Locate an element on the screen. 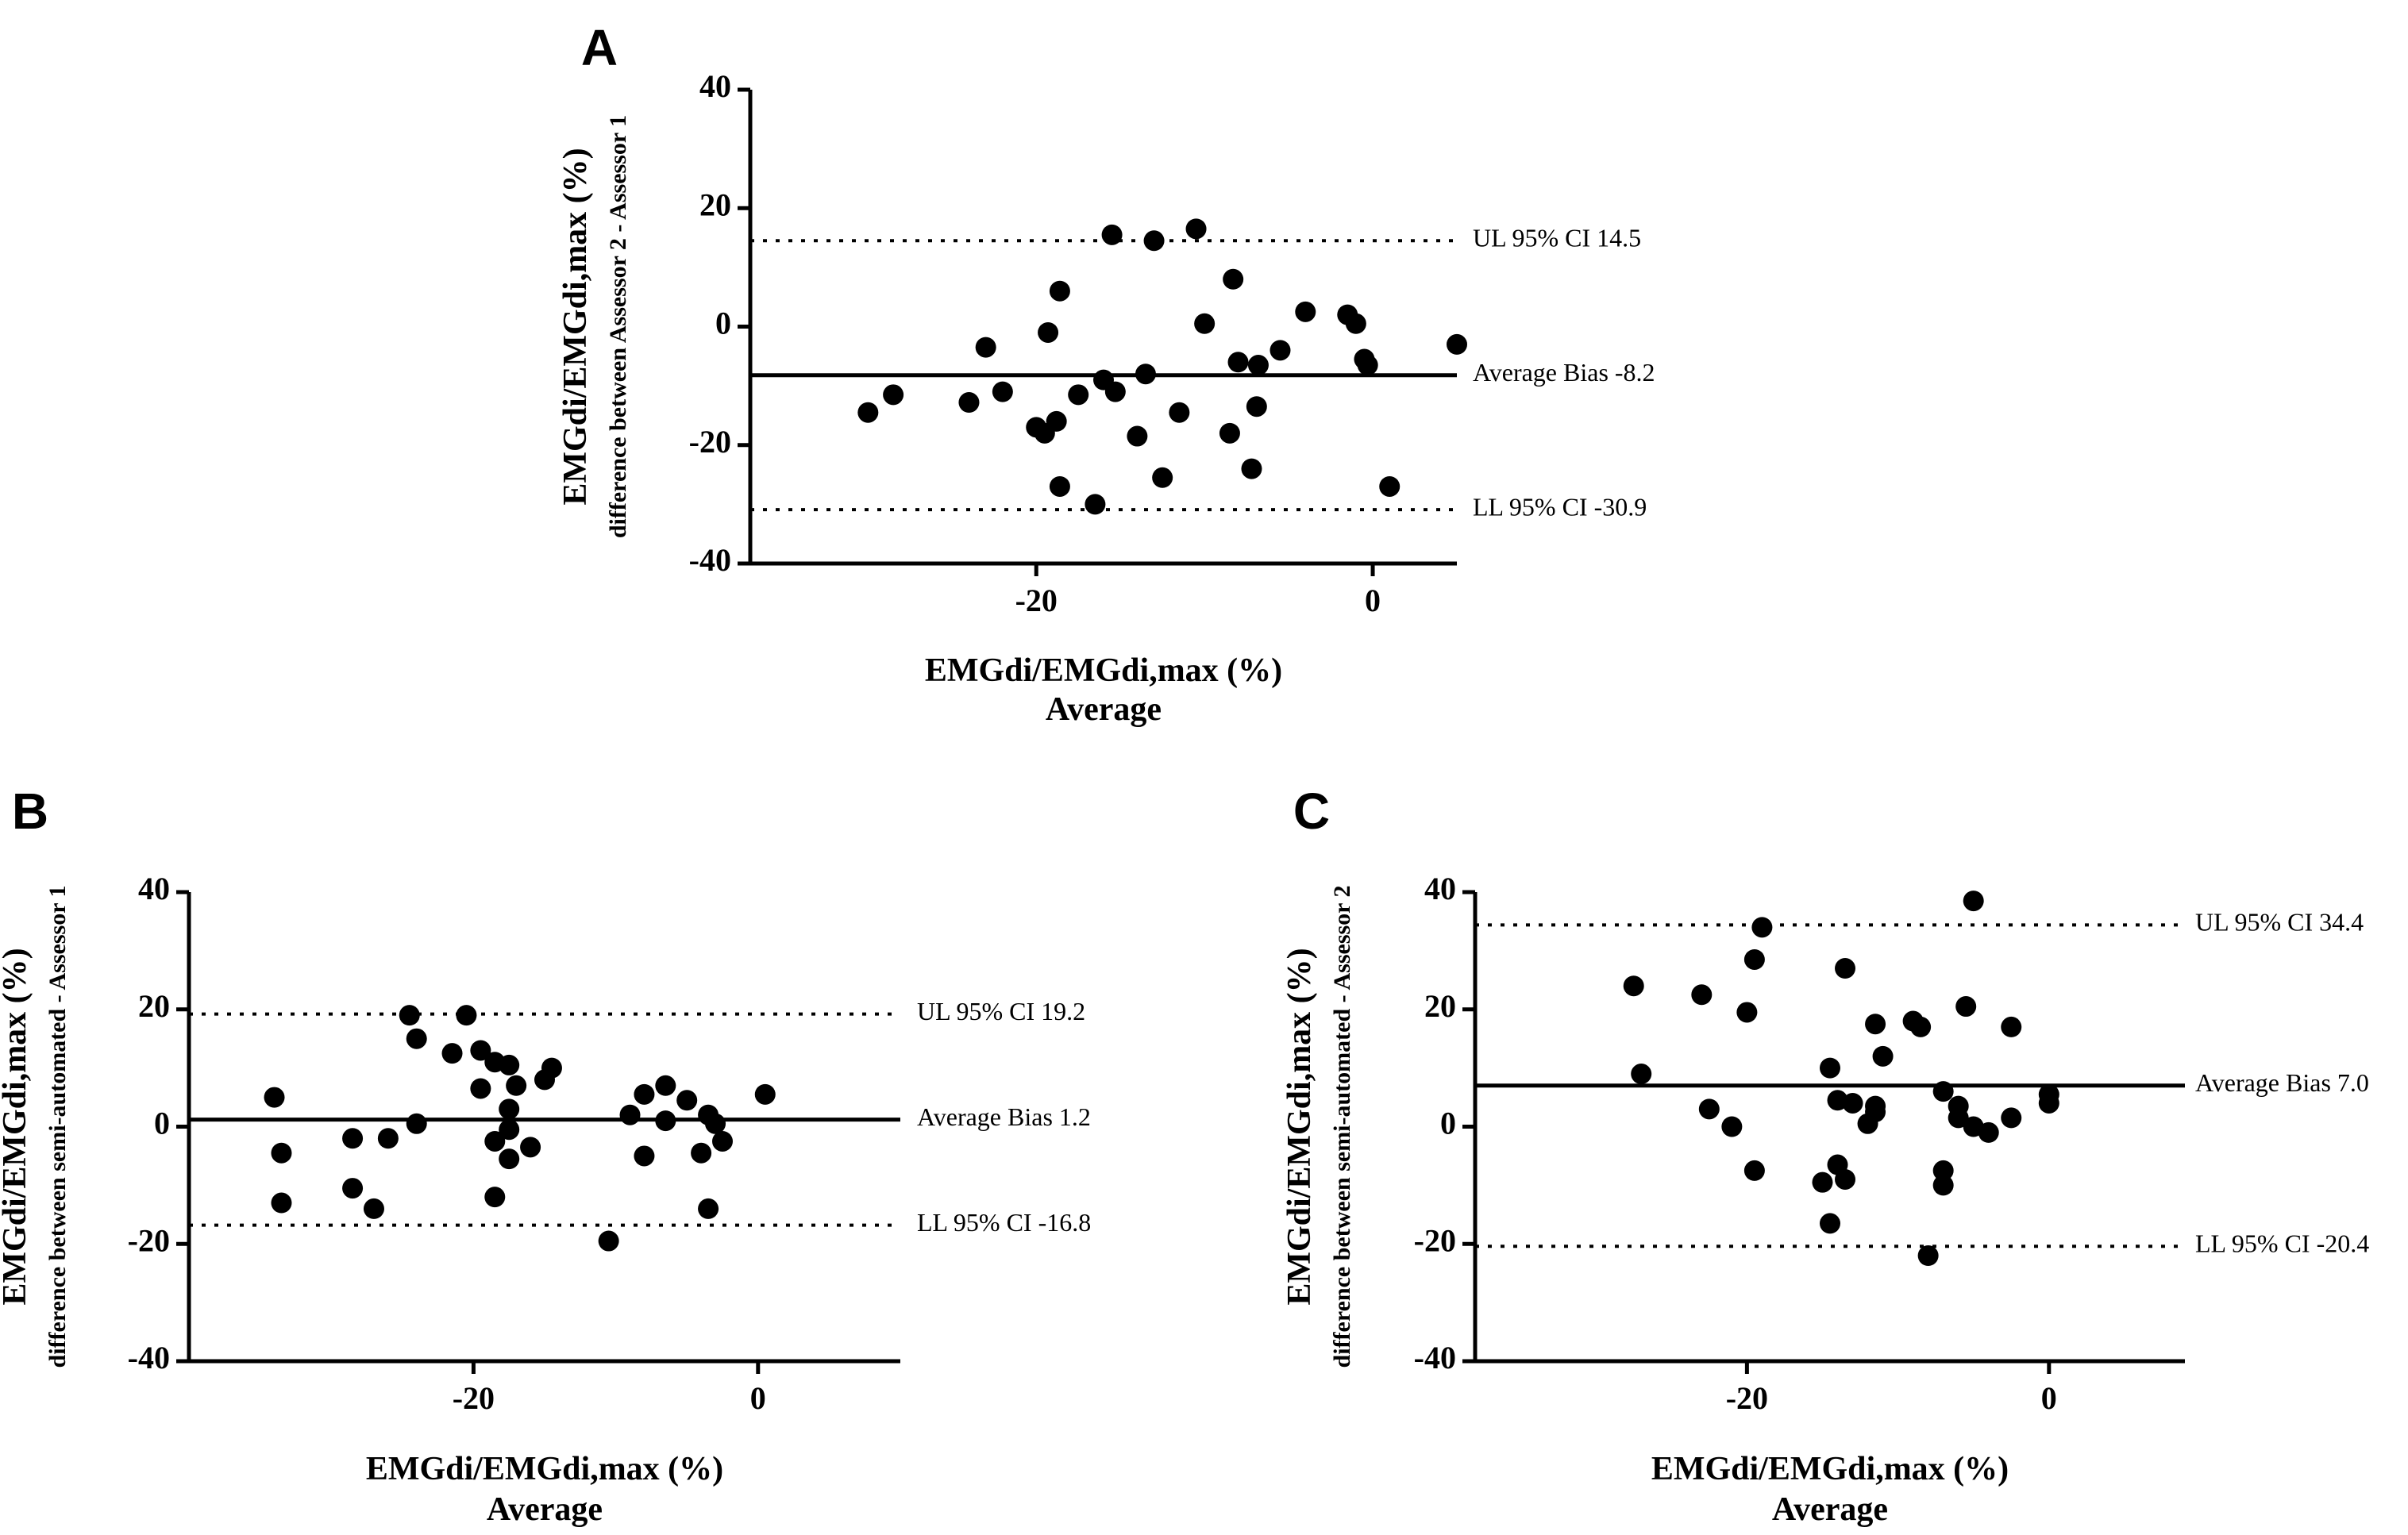  x-axis-title: EMGdi/EMGdi,max (%) is located at coordinates (1830, 1469).